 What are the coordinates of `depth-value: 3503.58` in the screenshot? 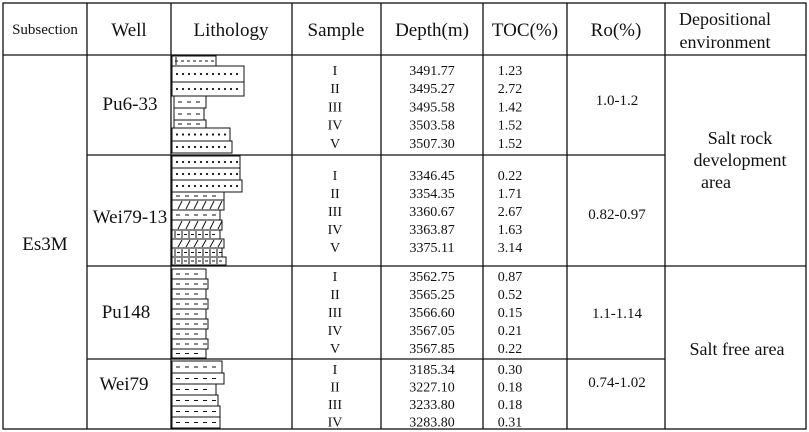 It's located at (432, 126).